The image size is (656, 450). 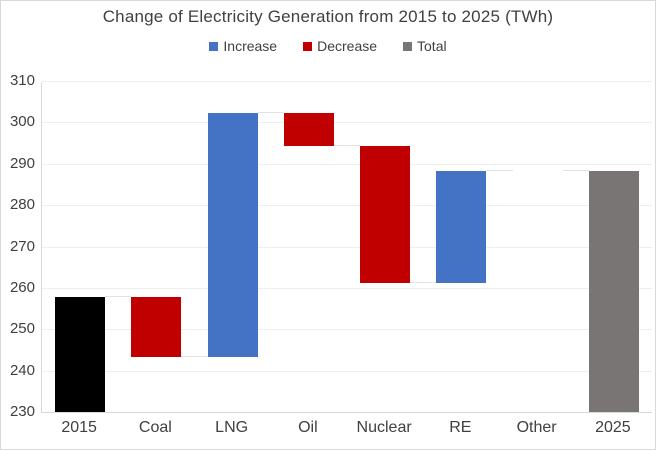 I want to click on legend-item-decrease: Decrease, so click(x=340, y=46).